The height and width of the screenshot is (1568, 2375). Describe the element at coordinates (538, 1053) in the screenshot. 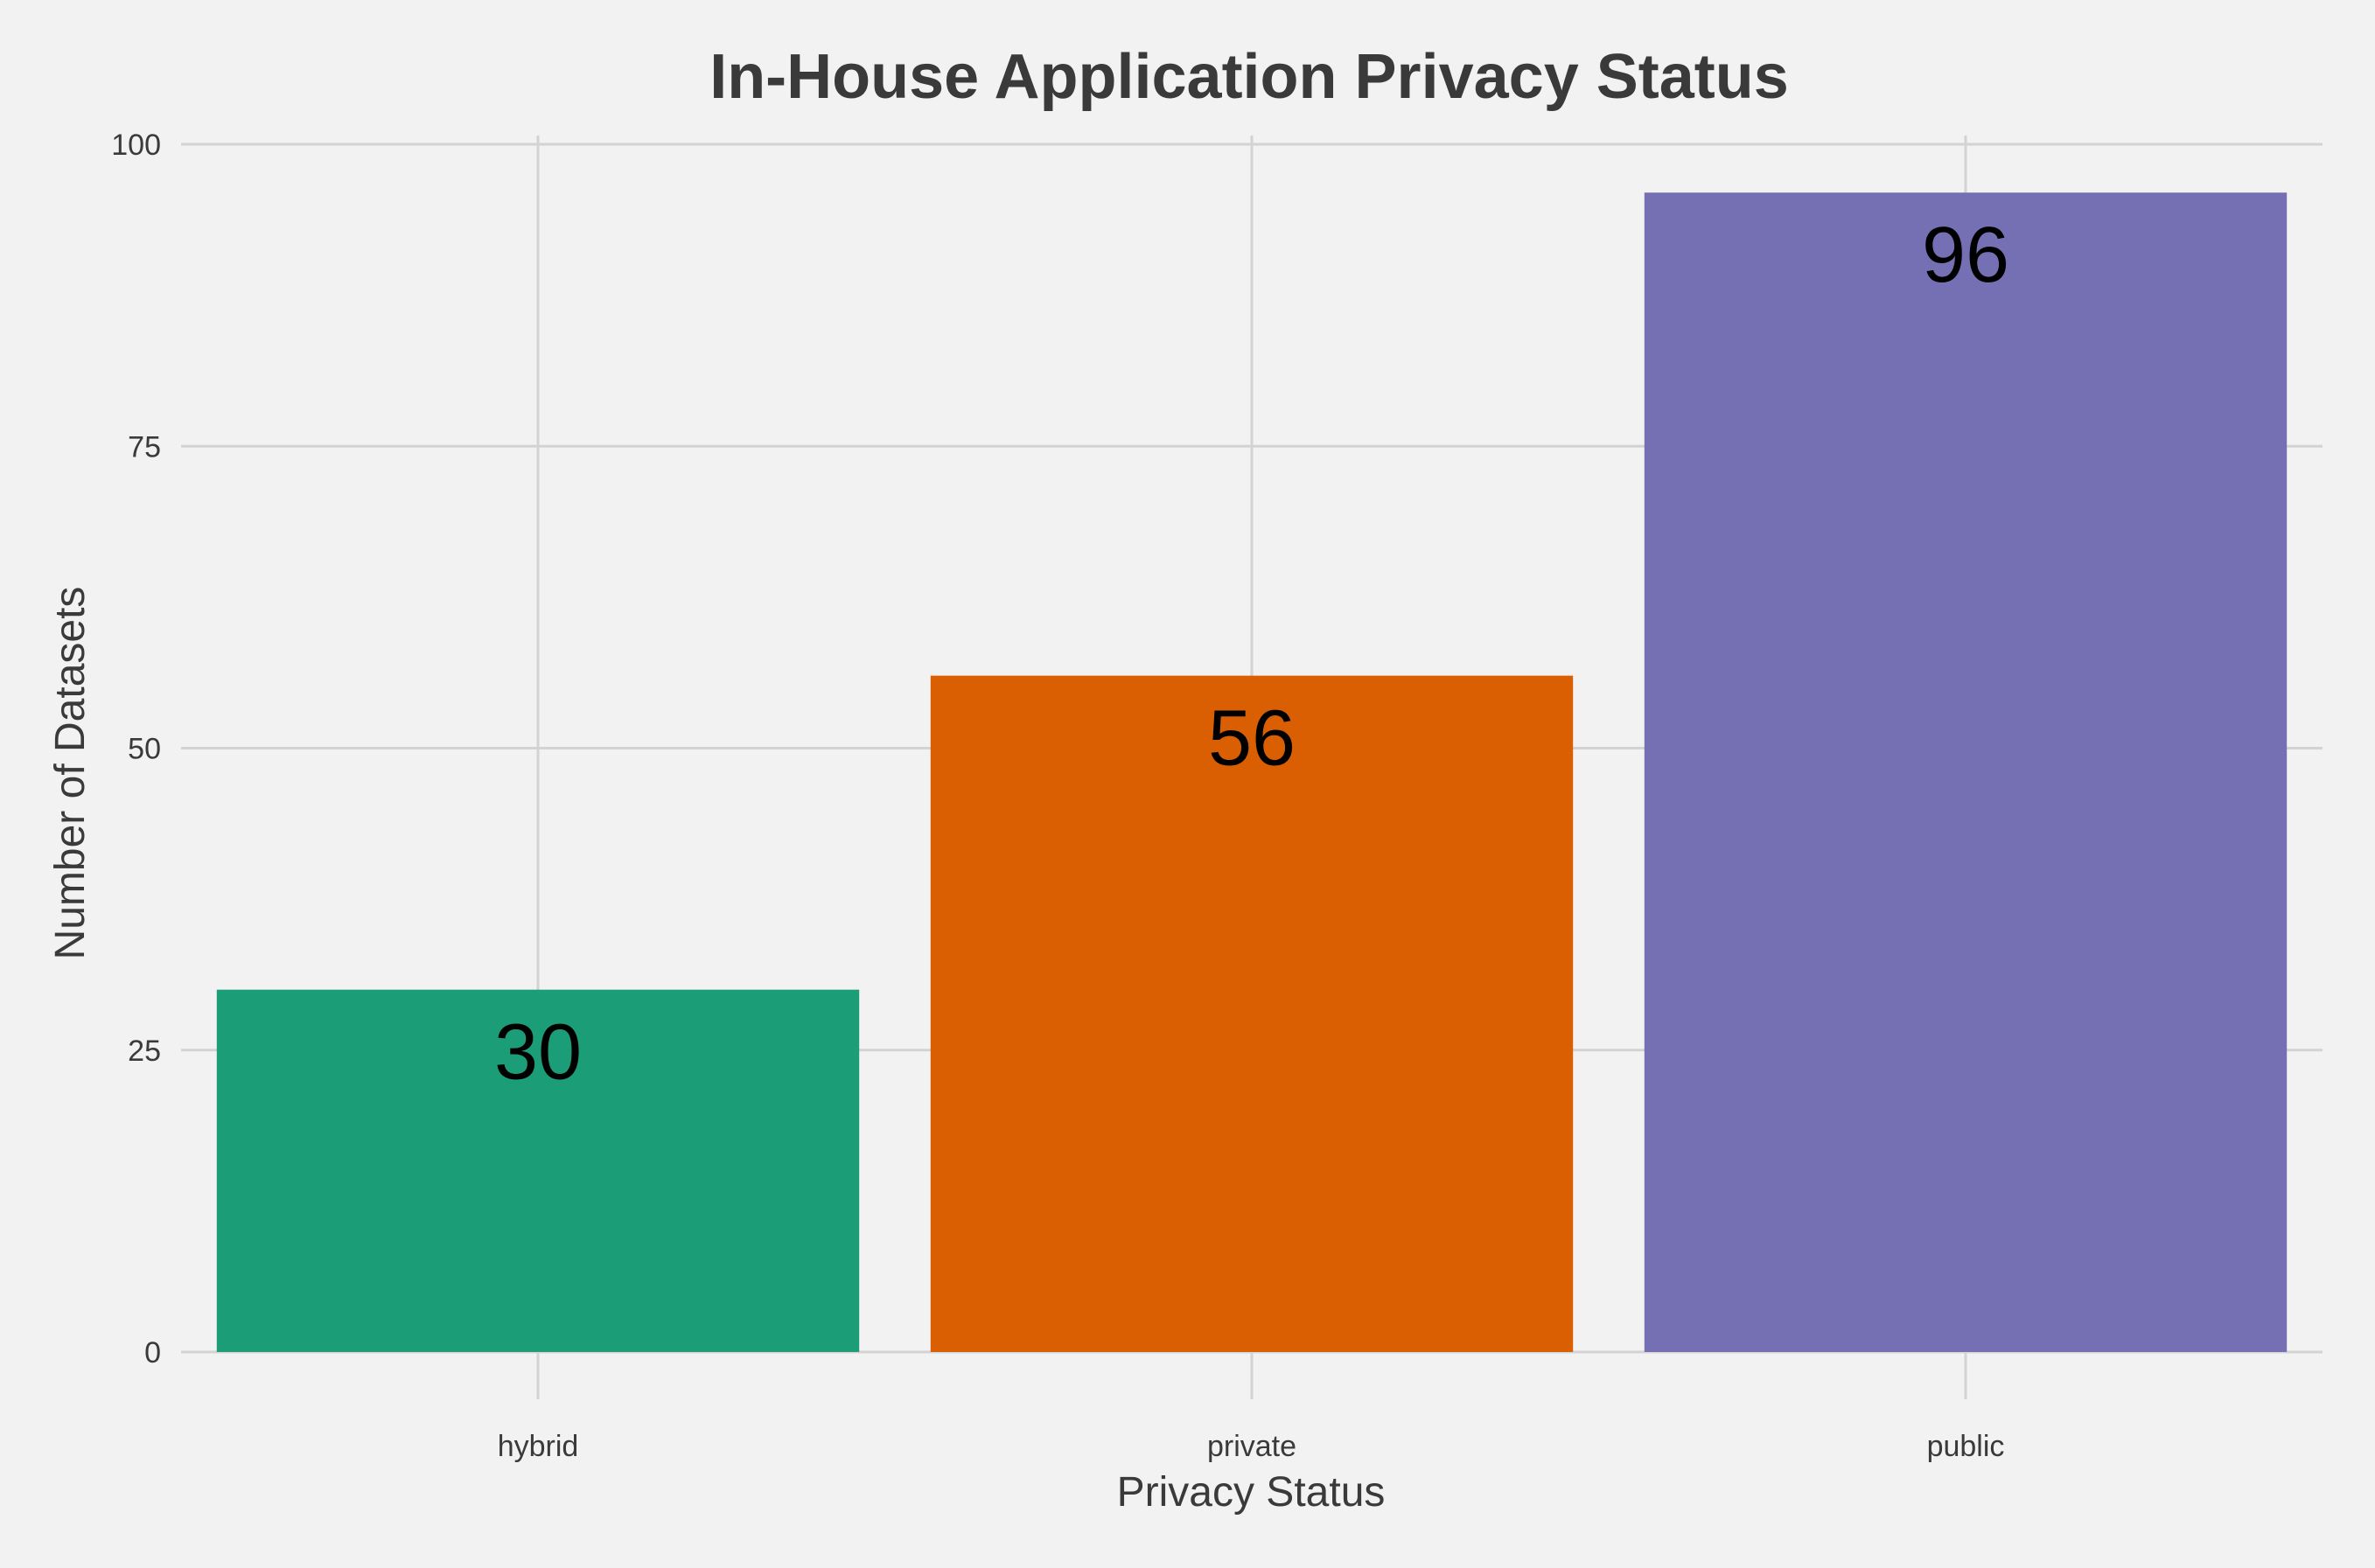

I see `data-label-hybrid: 30` at that location.